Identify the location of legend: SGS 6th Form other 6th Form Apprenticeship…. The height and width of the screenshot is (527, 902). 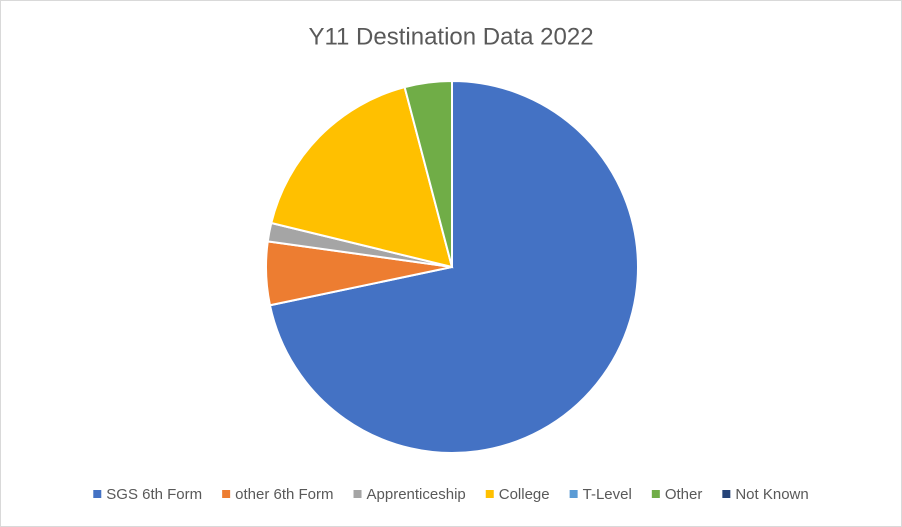
(451, 494).